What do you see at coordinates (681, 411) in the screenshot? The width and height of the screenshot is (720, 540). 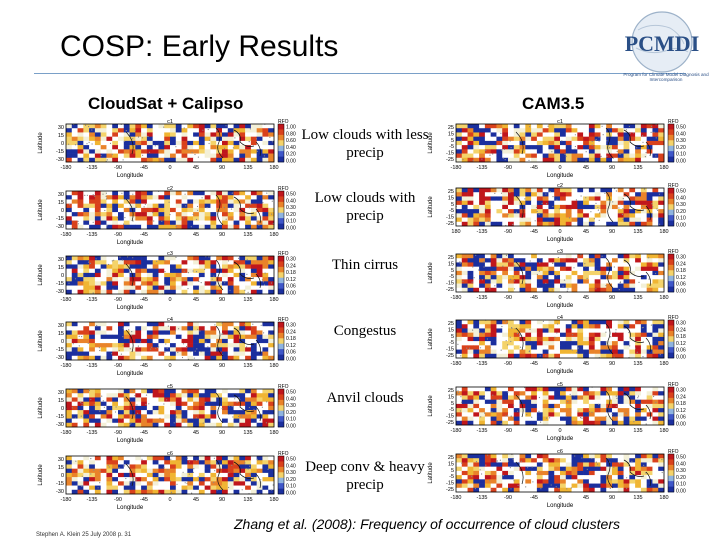 I see `colorbar-tick-label: 0.12` at bounding box center [681, 411].